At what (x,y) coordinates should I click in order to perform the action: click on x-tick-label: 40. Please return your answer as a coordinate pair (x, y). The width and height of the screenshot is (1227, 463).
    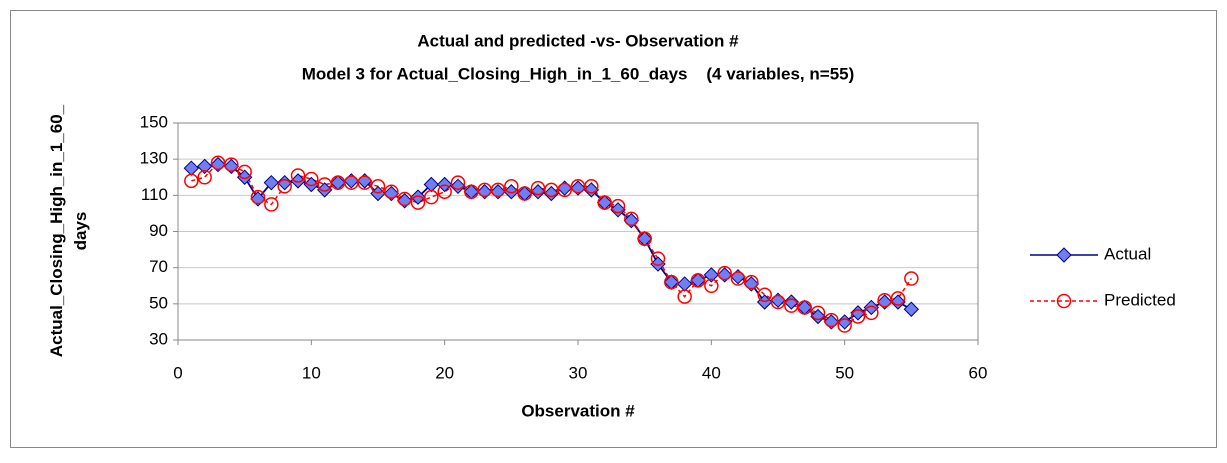
    Looking at the image, I should click on (711, 372).